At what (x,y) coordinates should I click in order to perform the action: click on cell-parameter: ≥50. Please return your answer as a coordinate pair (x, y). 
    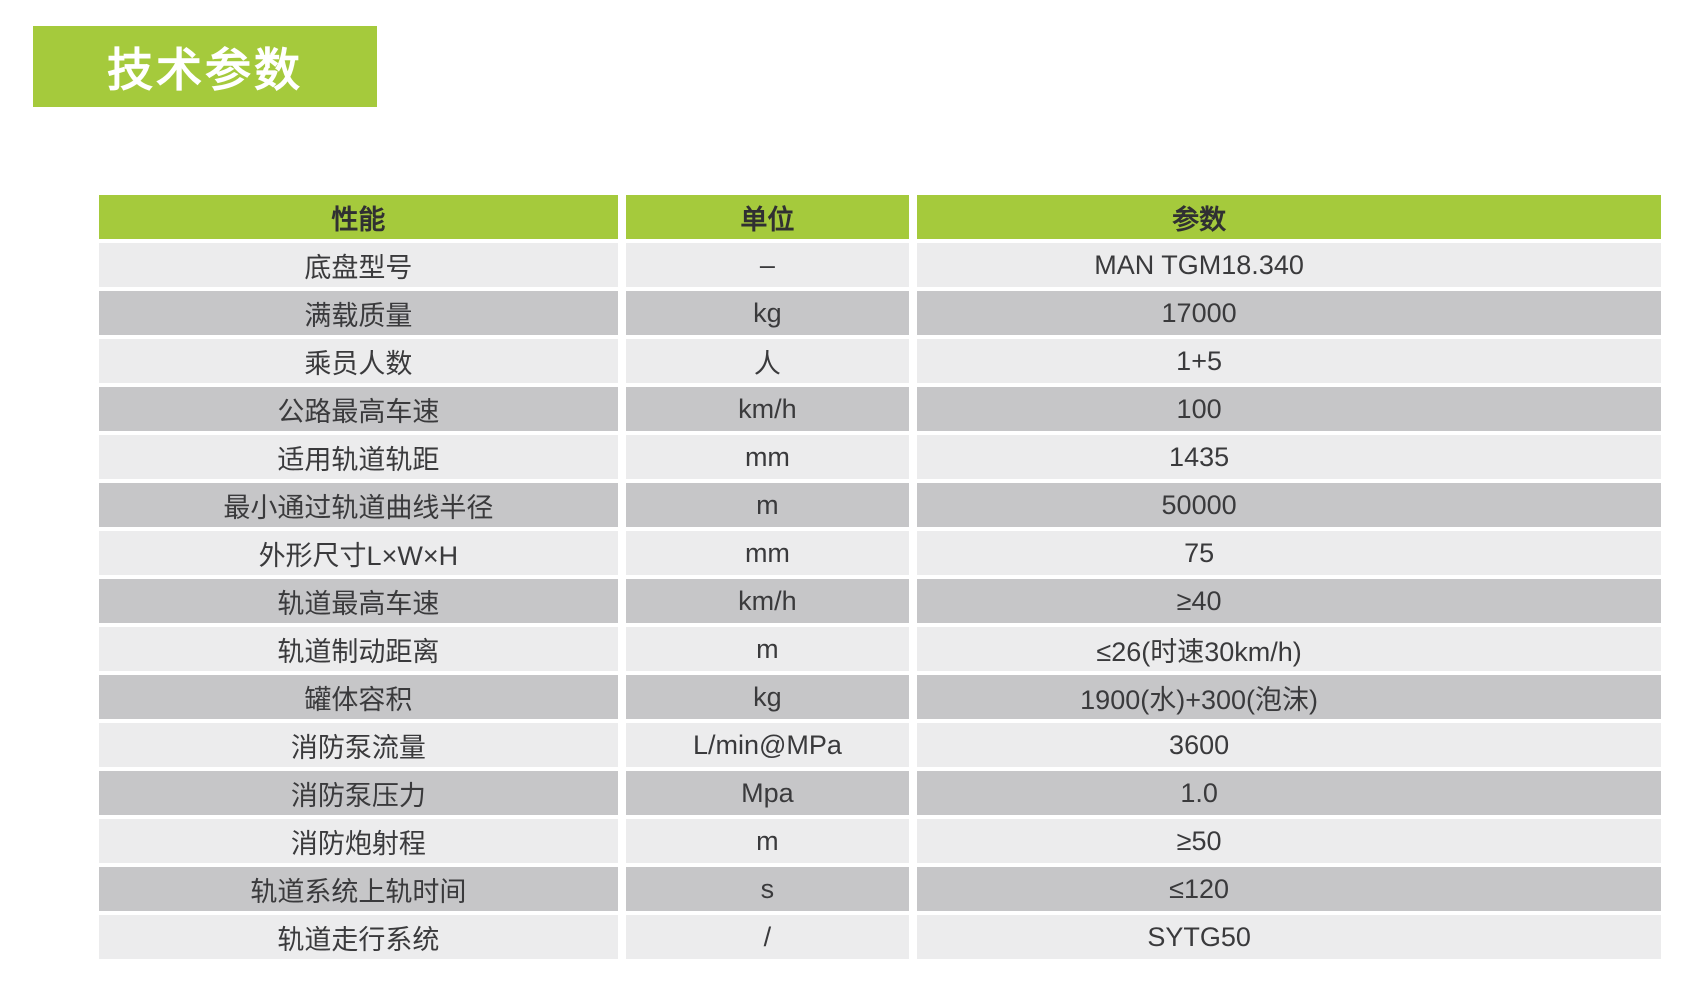
    Looking at the image, I should click on (1289, 843).